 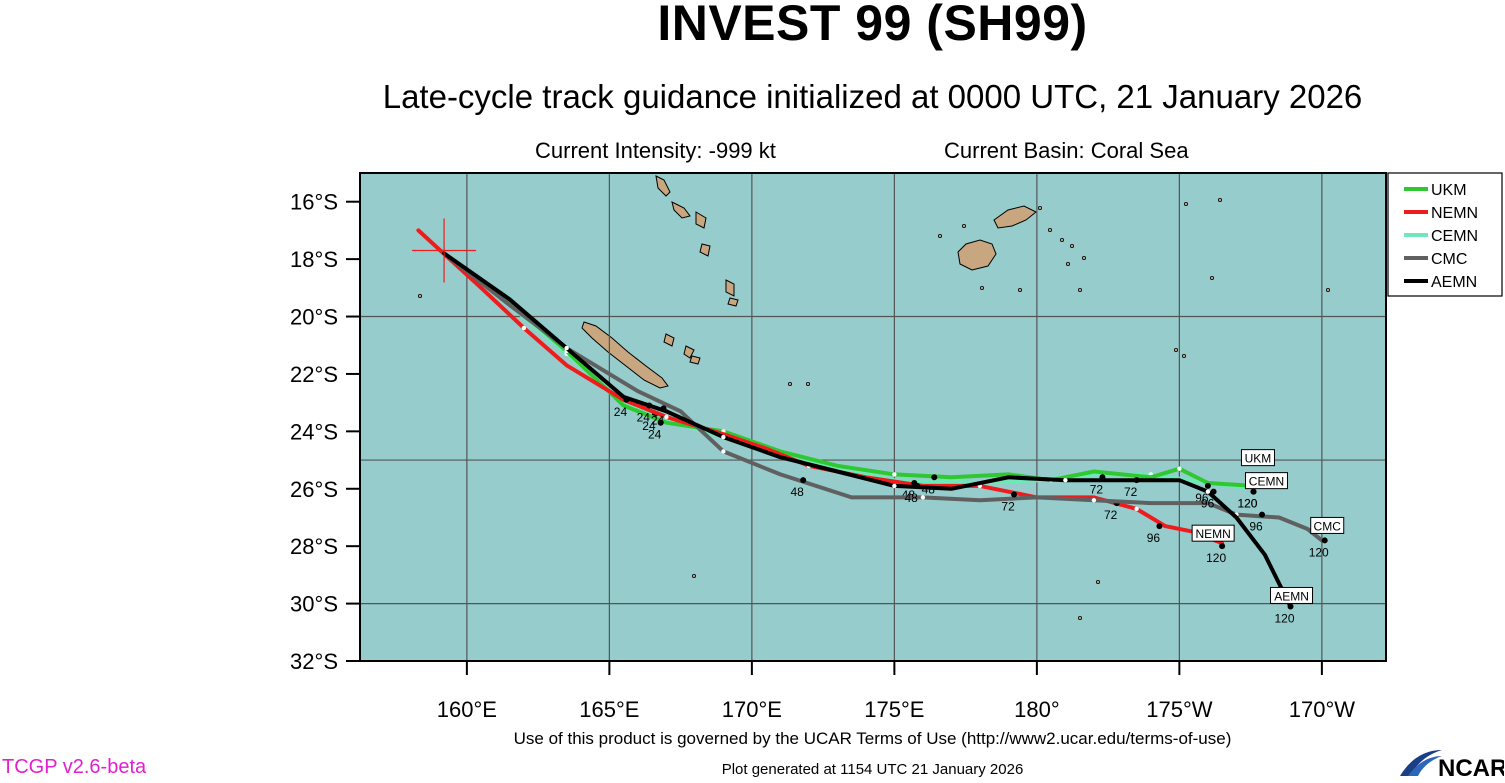 What do you see at coordinates (314, 546) in the screenshot?
I see `lat-label: 28°S` at bounding box center [314, 546].